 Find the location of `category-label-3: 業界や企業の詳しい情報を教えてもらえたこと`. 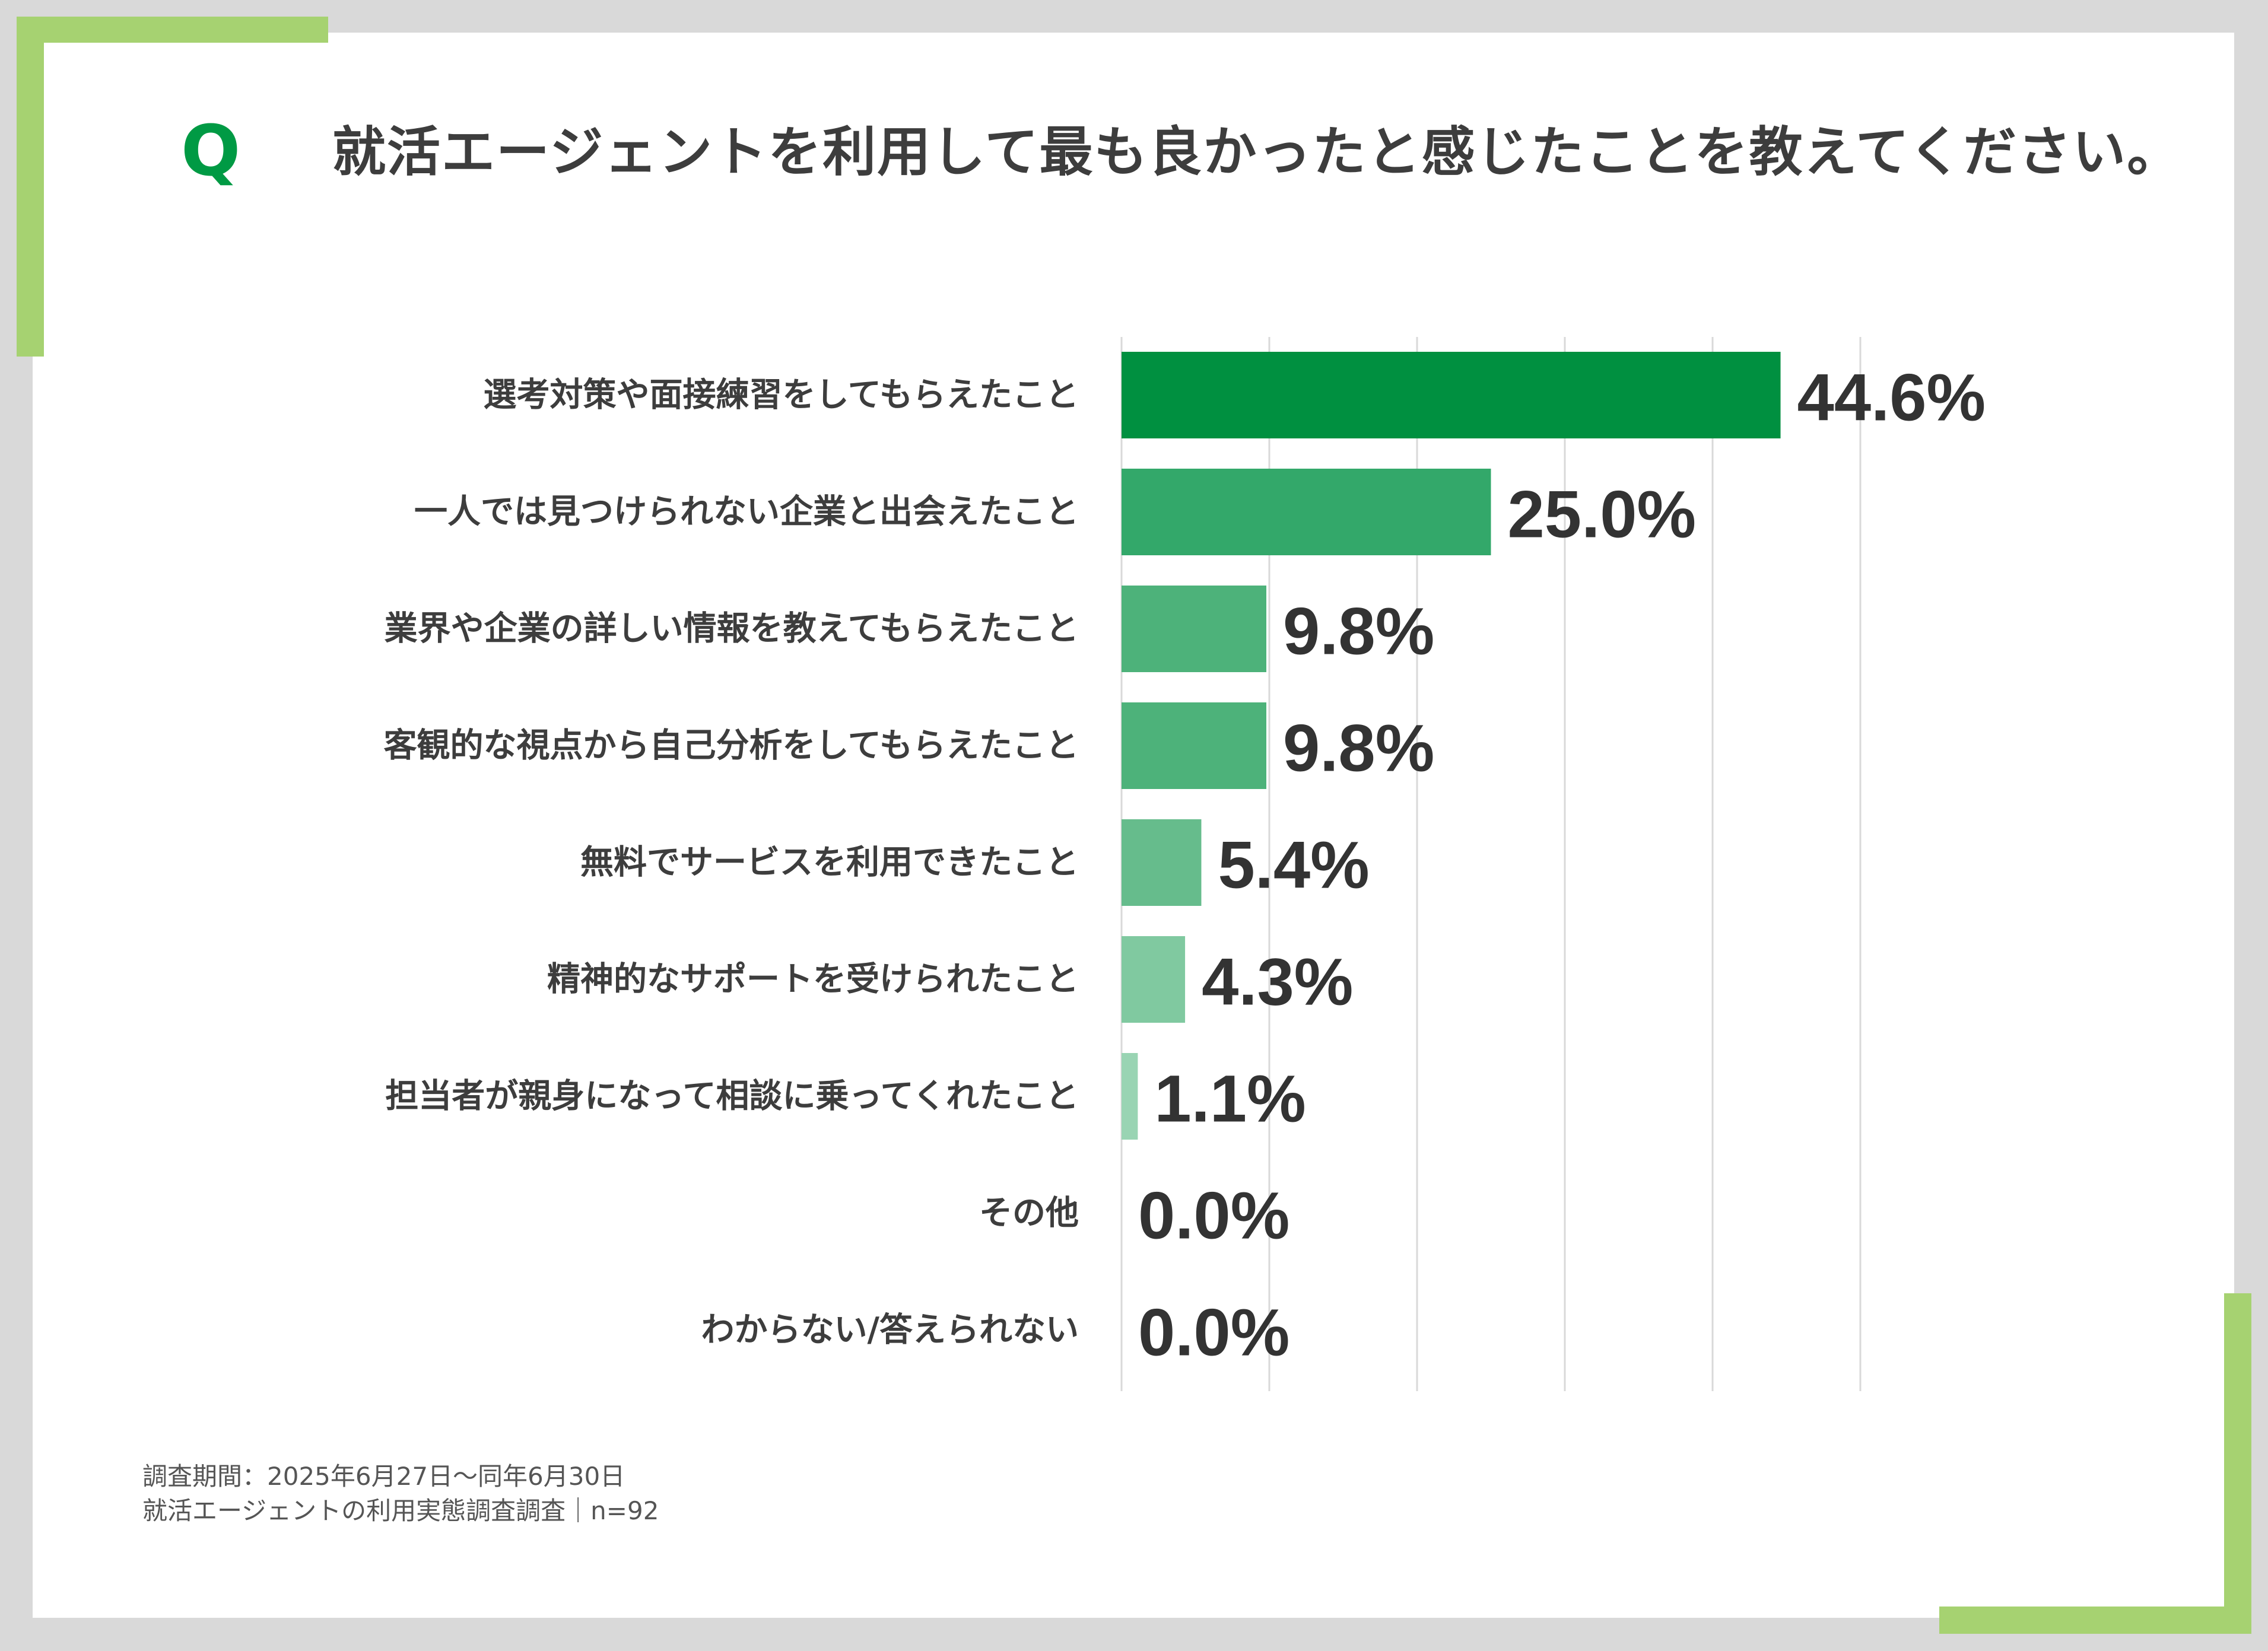

category-label-3: 業界や企業の詳しい情報を教えてもらえたこと is located at coordinates (732, 629).